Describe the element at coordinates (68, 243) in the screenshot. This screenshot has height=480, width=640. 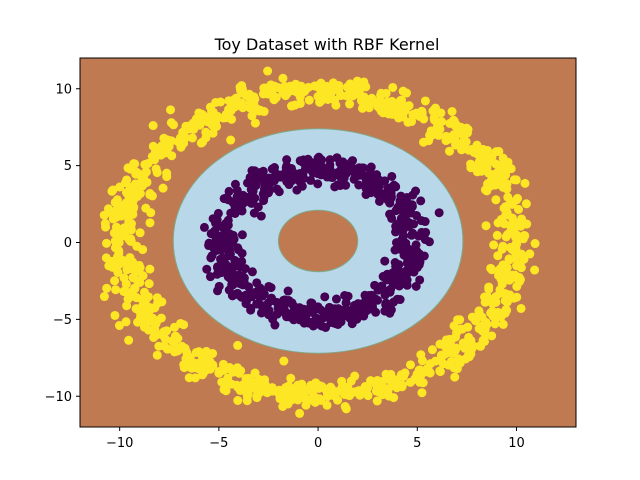
I see `y-tick-label: 0` at that location.